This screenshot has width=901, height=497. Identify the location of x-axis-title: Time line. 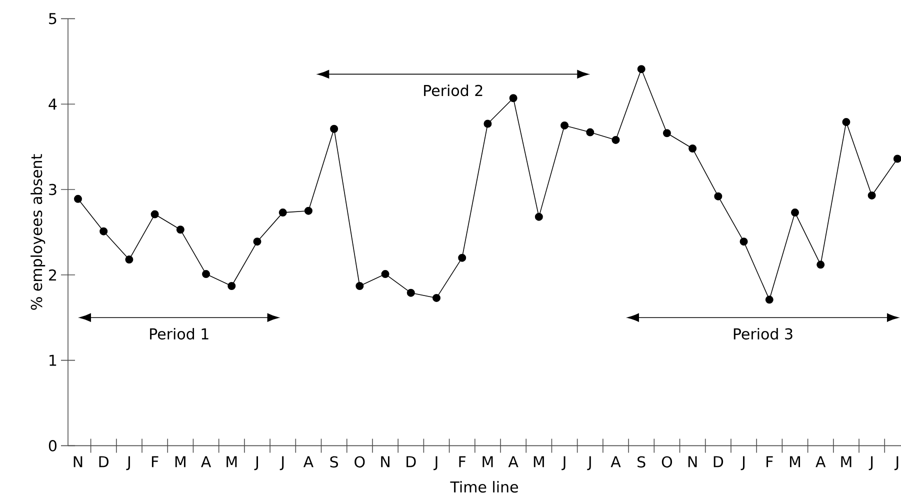
(484, 487).